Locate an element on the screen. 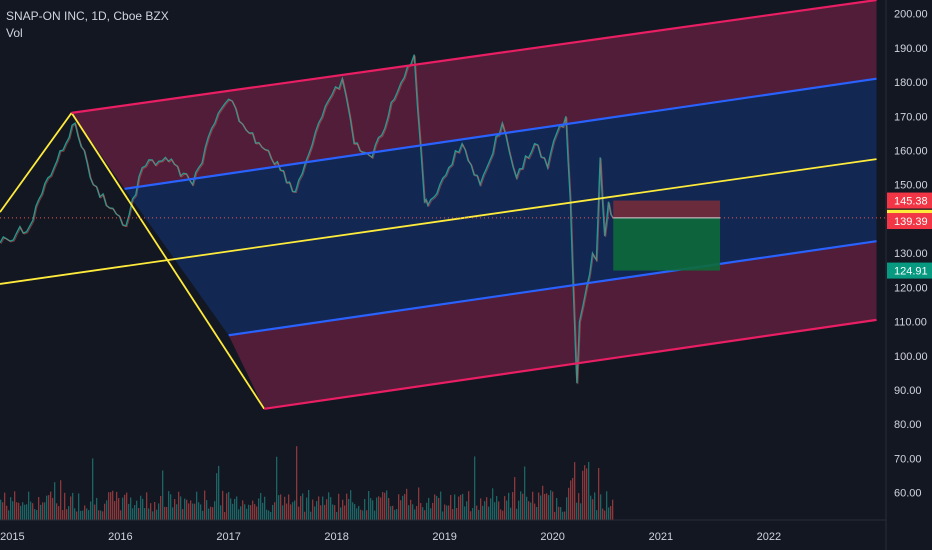 This screenshot has height=550, width=932. x-tick-label: 2019 is located at coordinates (444, 537).